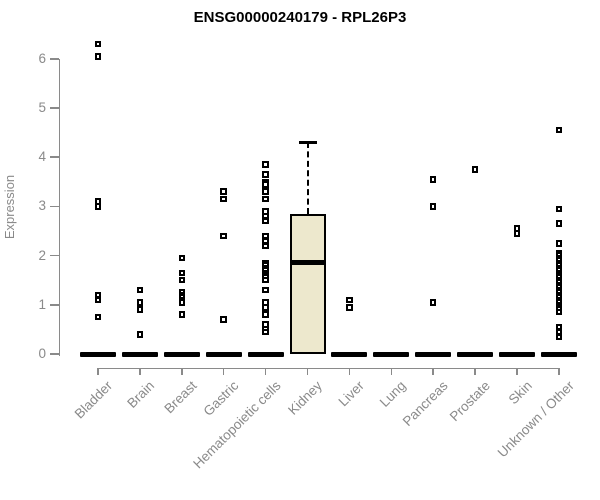 This screenshot has height=500, width=600. Describe the element at coordinates (520, 393) in the screenshot. I see `x-tick-label: Skin` at that location.